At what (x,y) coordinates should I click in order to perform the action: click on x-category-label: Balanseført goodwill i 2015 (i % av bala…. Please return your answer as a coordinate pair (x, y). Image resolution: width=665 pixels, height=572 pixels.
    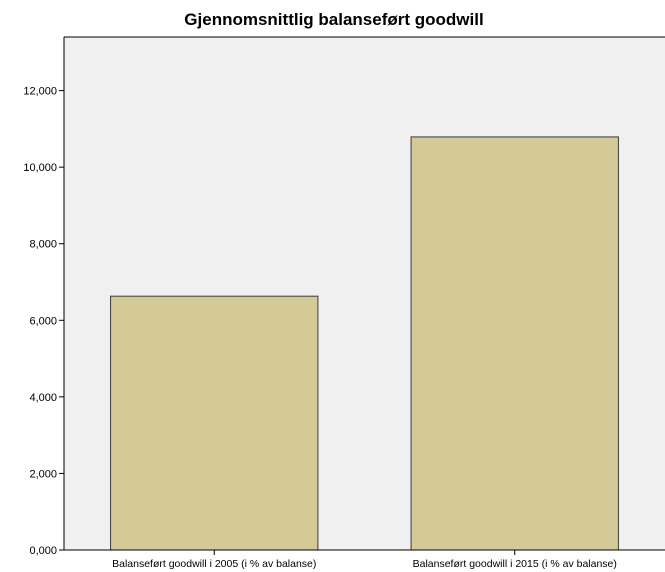
    Looking at the image, I should click on (515, 564).